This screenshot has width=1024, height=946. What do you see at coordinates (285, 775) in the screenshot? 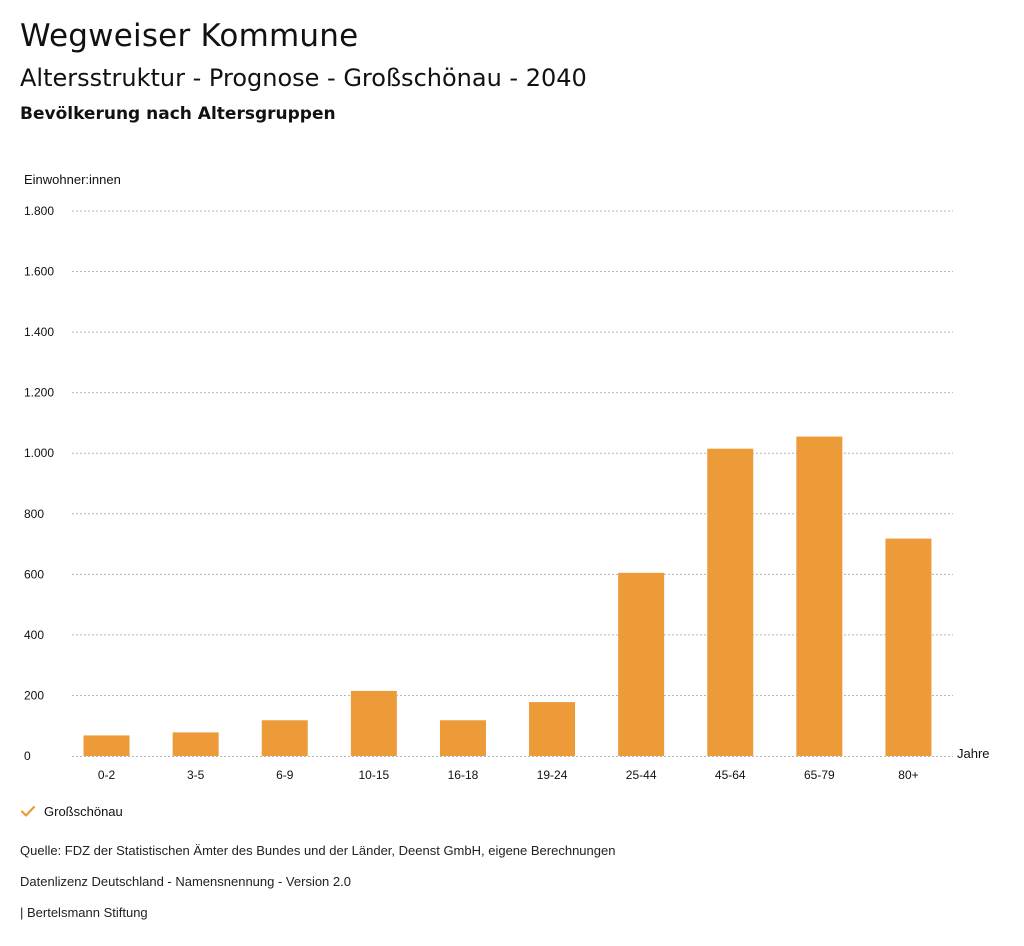
I see `x-tick-label: 6-9` at bounding box center [285, 775].